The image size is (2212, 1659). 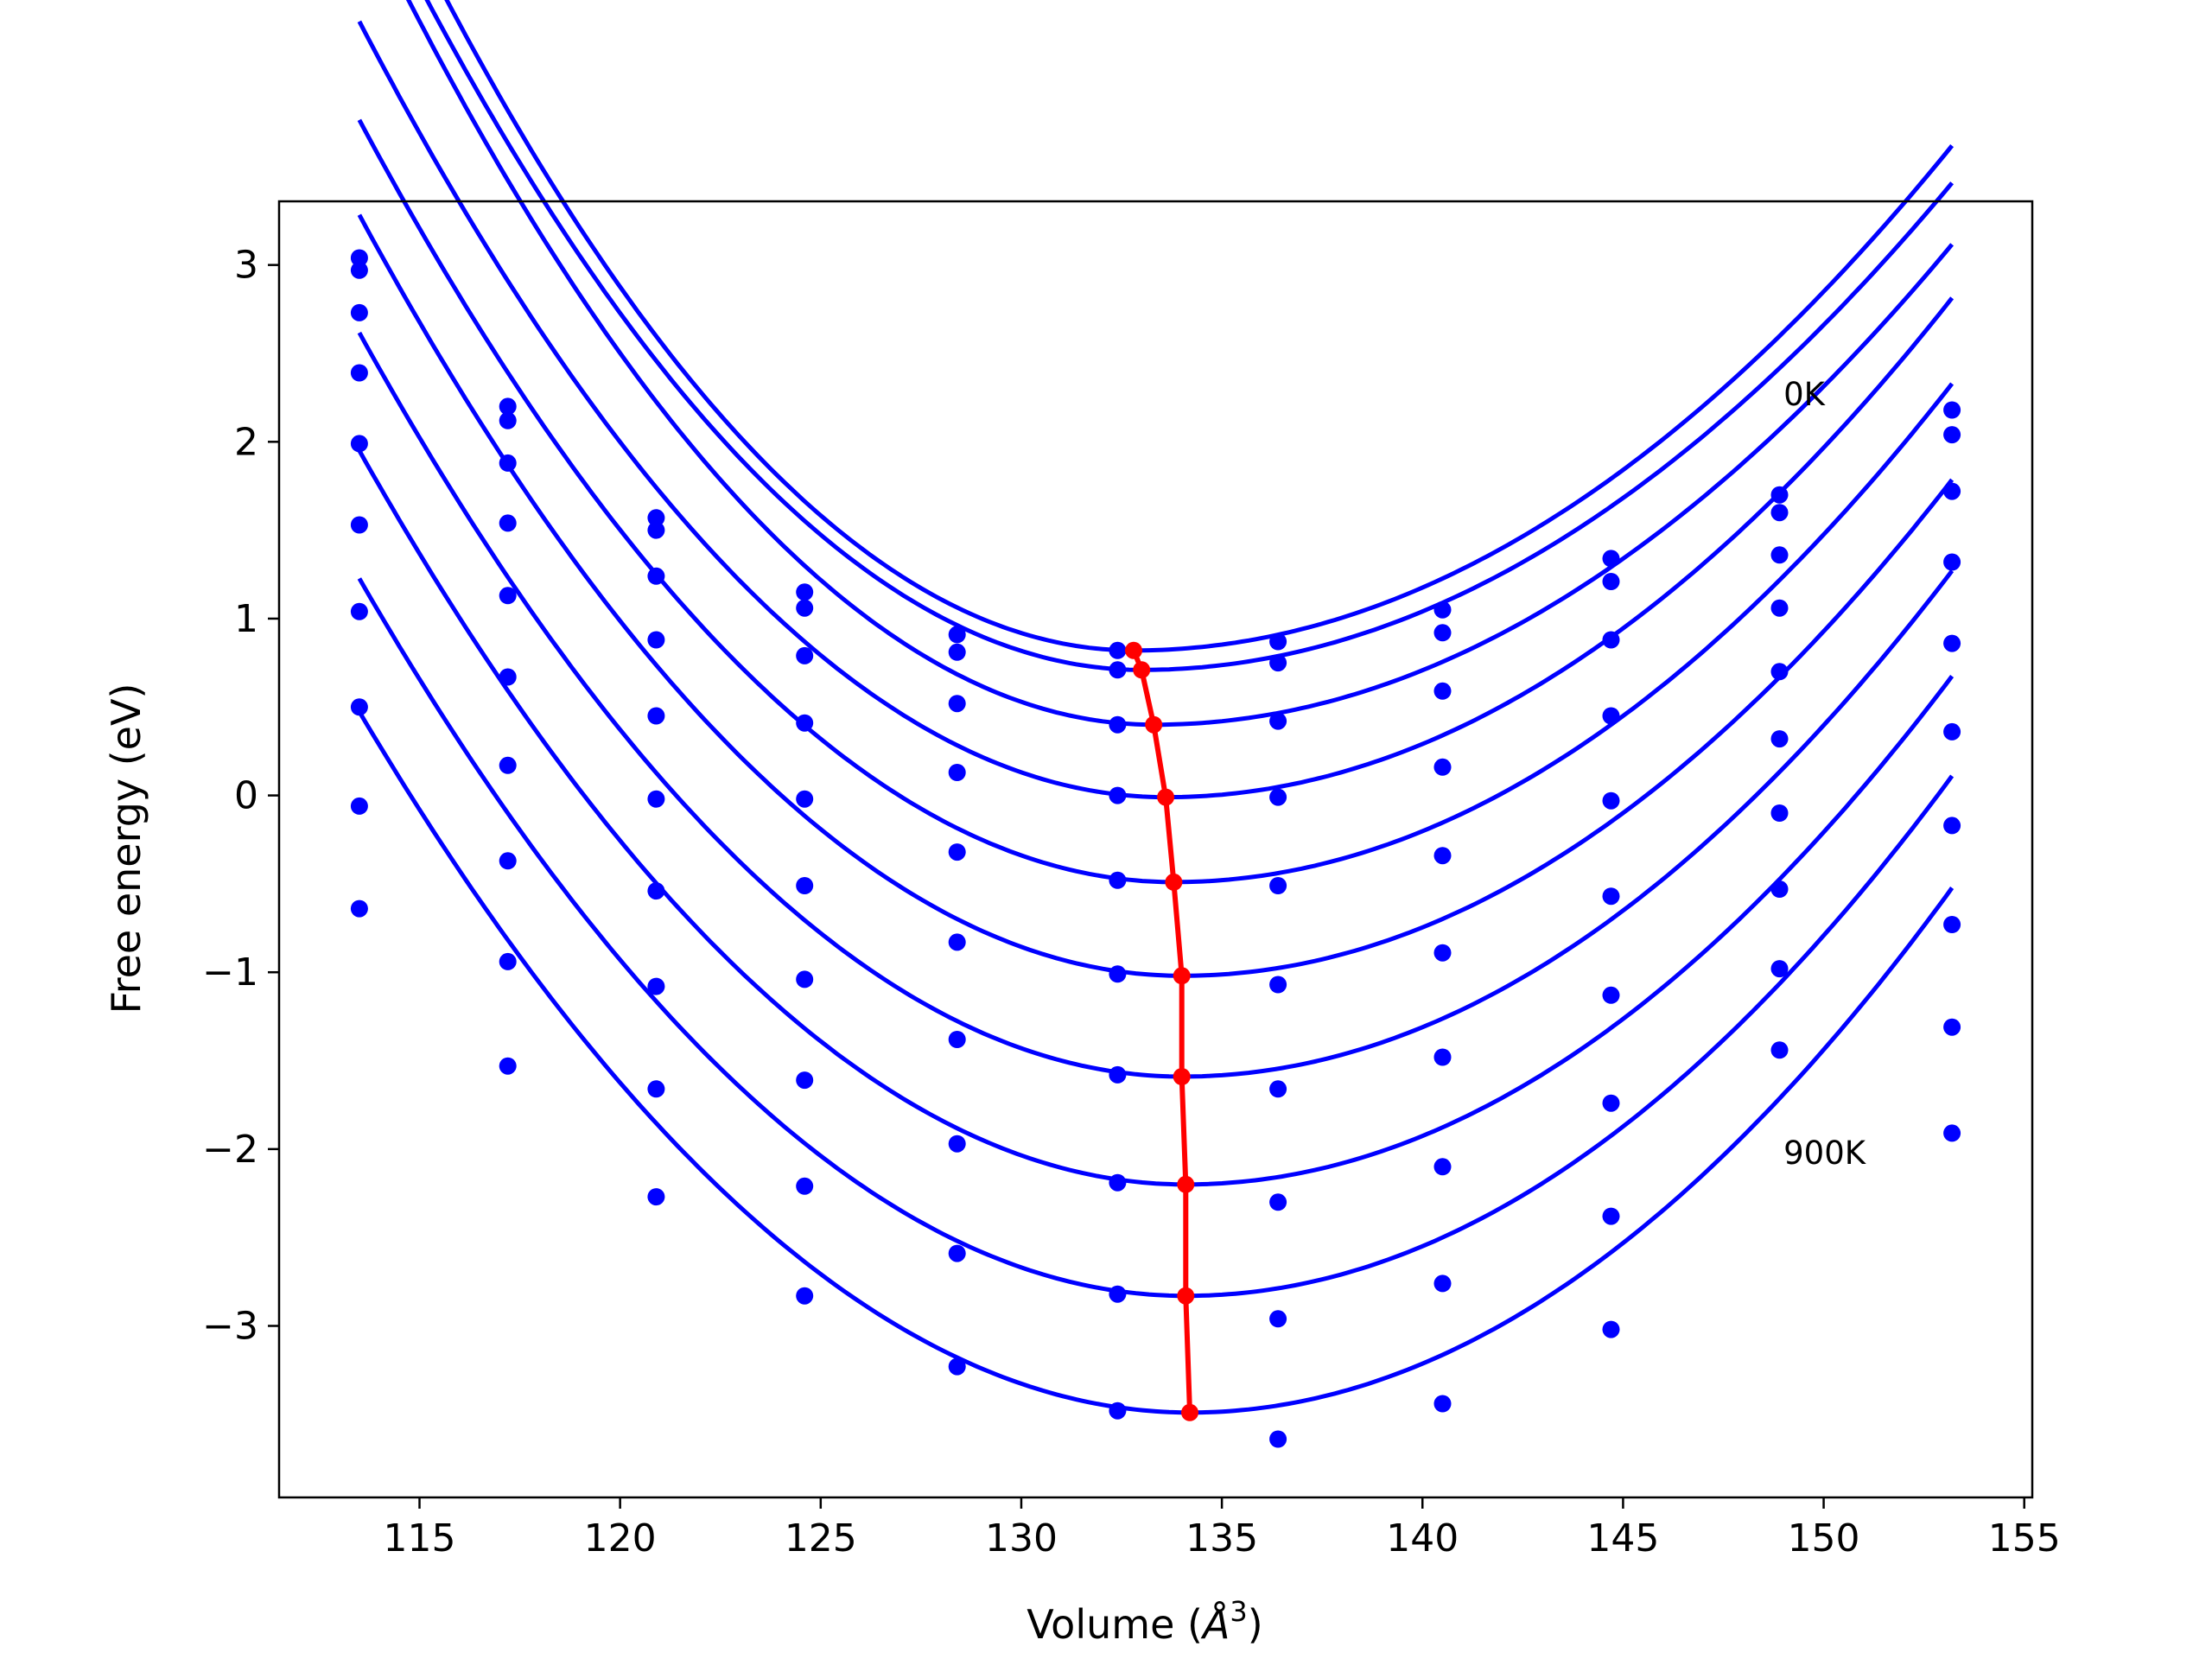 I want to click on y-axis-ticks: −3 −2 −1 0 1 2 3, so click(x=240, y=796).